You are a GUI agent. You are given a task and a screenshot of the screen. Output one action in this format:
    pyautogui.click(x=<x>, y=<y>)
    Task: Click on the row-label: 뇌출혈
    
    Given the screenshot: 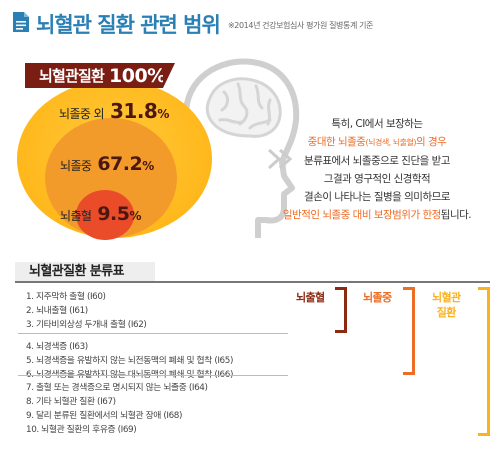 What is the action you would take?
    pyautogui.click(x=76, y=216)
    